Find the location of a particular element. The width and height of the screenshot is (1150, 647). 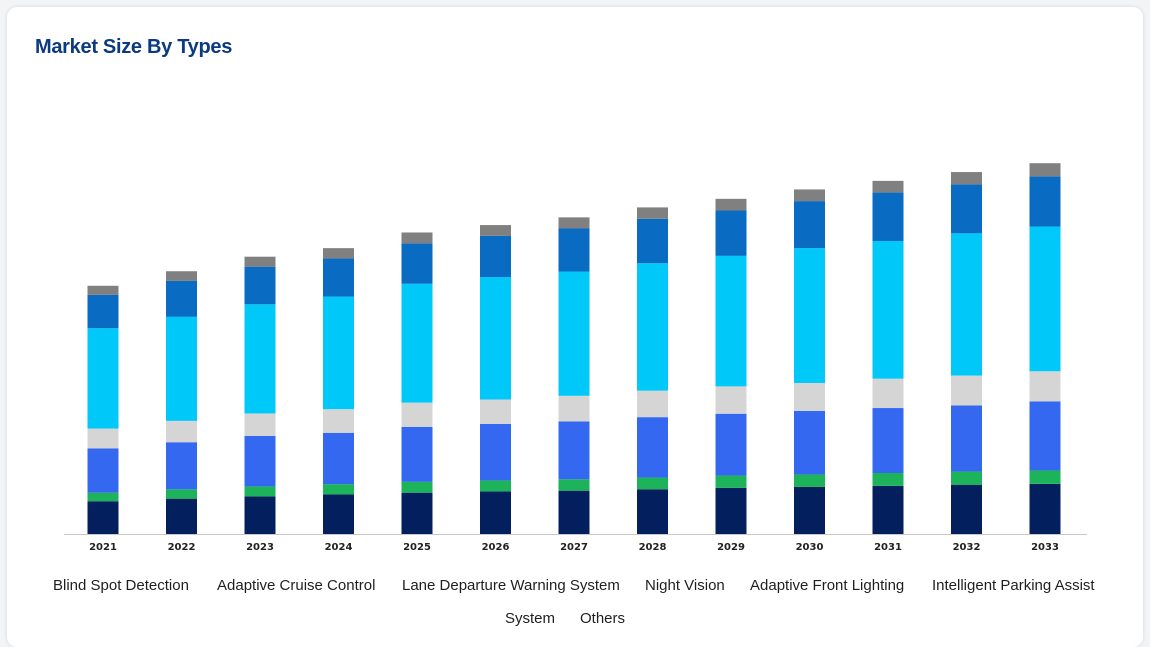

chart-title: Market Size By Types is located at coordinates (134, 47).